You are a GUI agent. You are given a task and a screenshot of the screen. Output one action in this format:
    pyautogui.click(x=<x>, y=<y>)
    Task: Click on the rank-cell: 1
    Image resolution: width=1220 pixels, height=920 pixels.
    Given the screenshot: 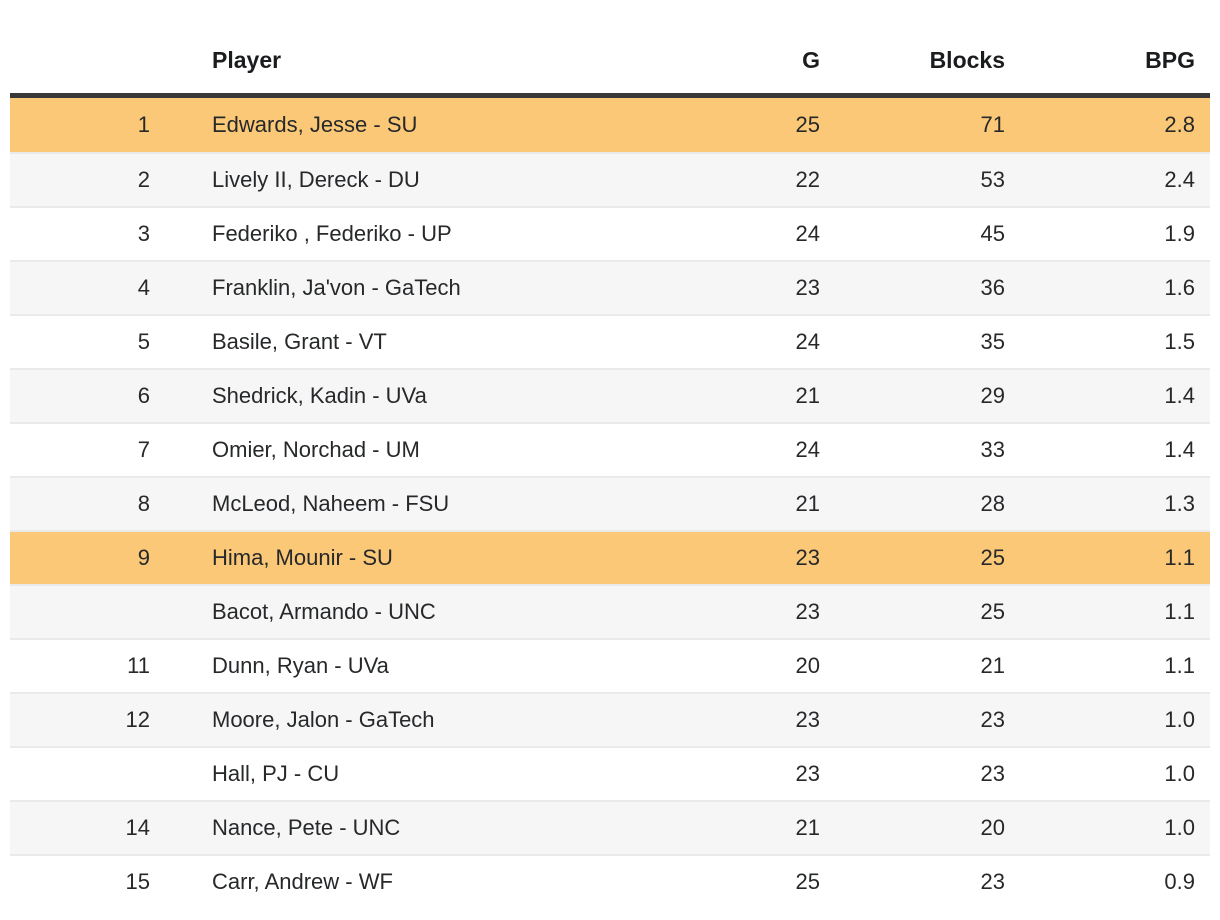 What is the action you would take?
    pyautogui.click(x=143, y=124)
    